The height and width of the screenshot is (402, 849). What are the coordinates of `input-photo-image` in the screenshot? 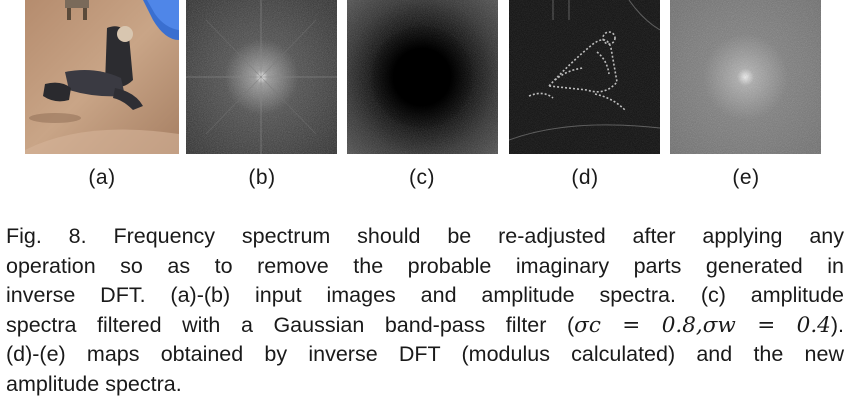 It's located at (102, 77).